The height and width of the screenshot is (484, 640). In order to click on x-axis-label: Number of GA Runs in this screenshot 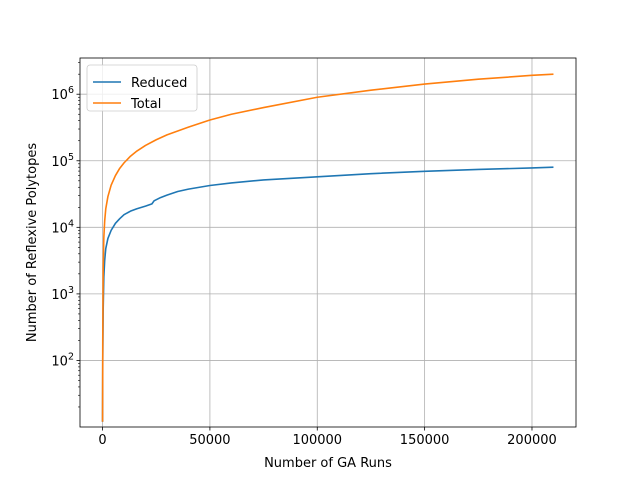, I will do `click(328, 463)`.